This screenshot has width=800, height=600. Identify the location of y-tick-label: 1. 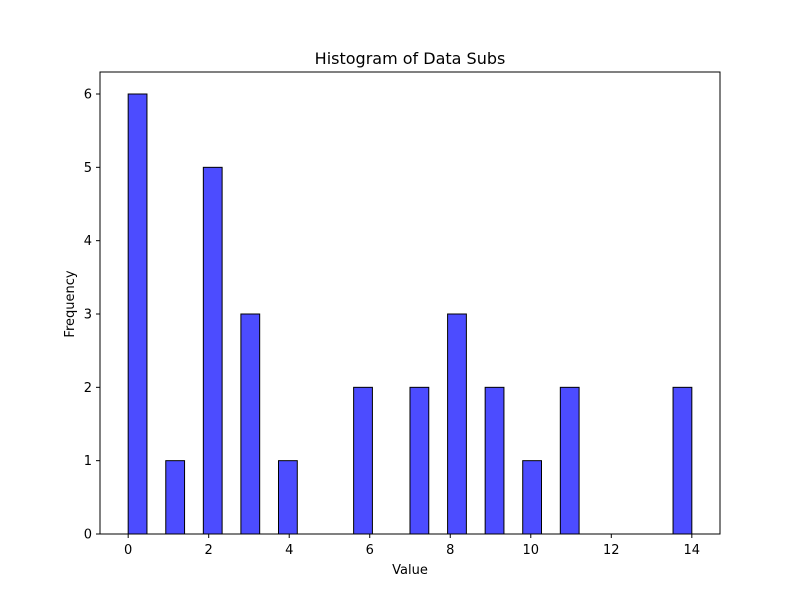
(88, 461).